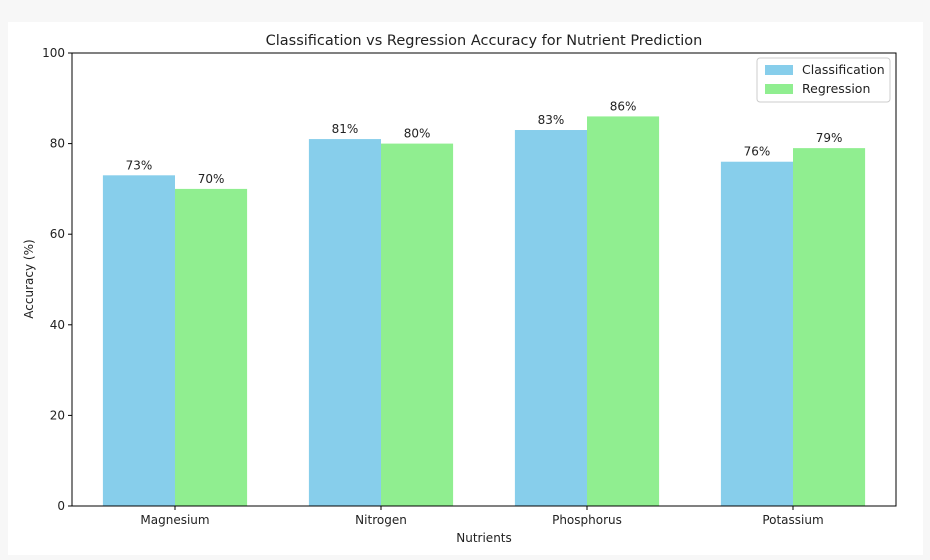  What do you see at coordinates (779, 70) in the screenshot?
I see `legend-swatch-classification` at bounding box center [779, 70].